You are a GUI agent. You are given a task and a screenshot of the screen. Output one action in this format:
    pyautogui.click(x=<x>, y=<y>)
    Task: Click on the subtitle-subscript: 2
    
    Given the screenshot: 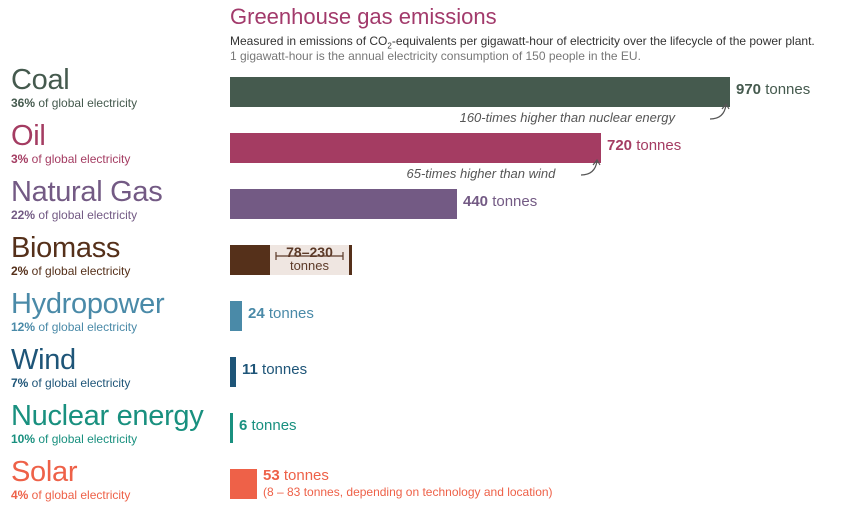 What is the action you would take?
    pyautogui.click(x=389, y=46)
    